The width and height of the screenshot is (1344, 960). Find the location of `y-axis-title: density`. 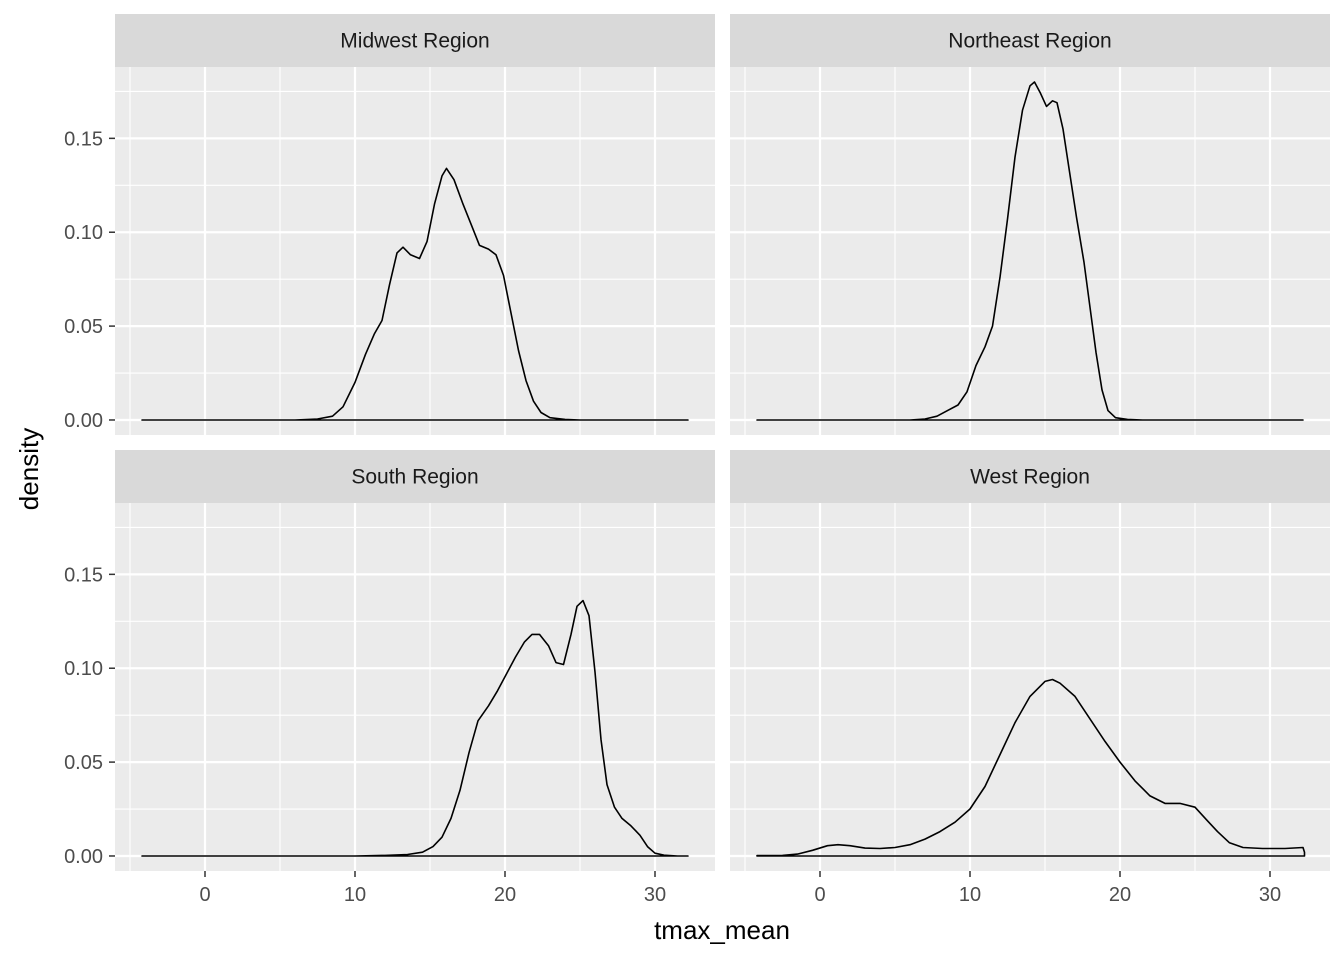

y-axis-title: density is located at coordinates (29, 469).